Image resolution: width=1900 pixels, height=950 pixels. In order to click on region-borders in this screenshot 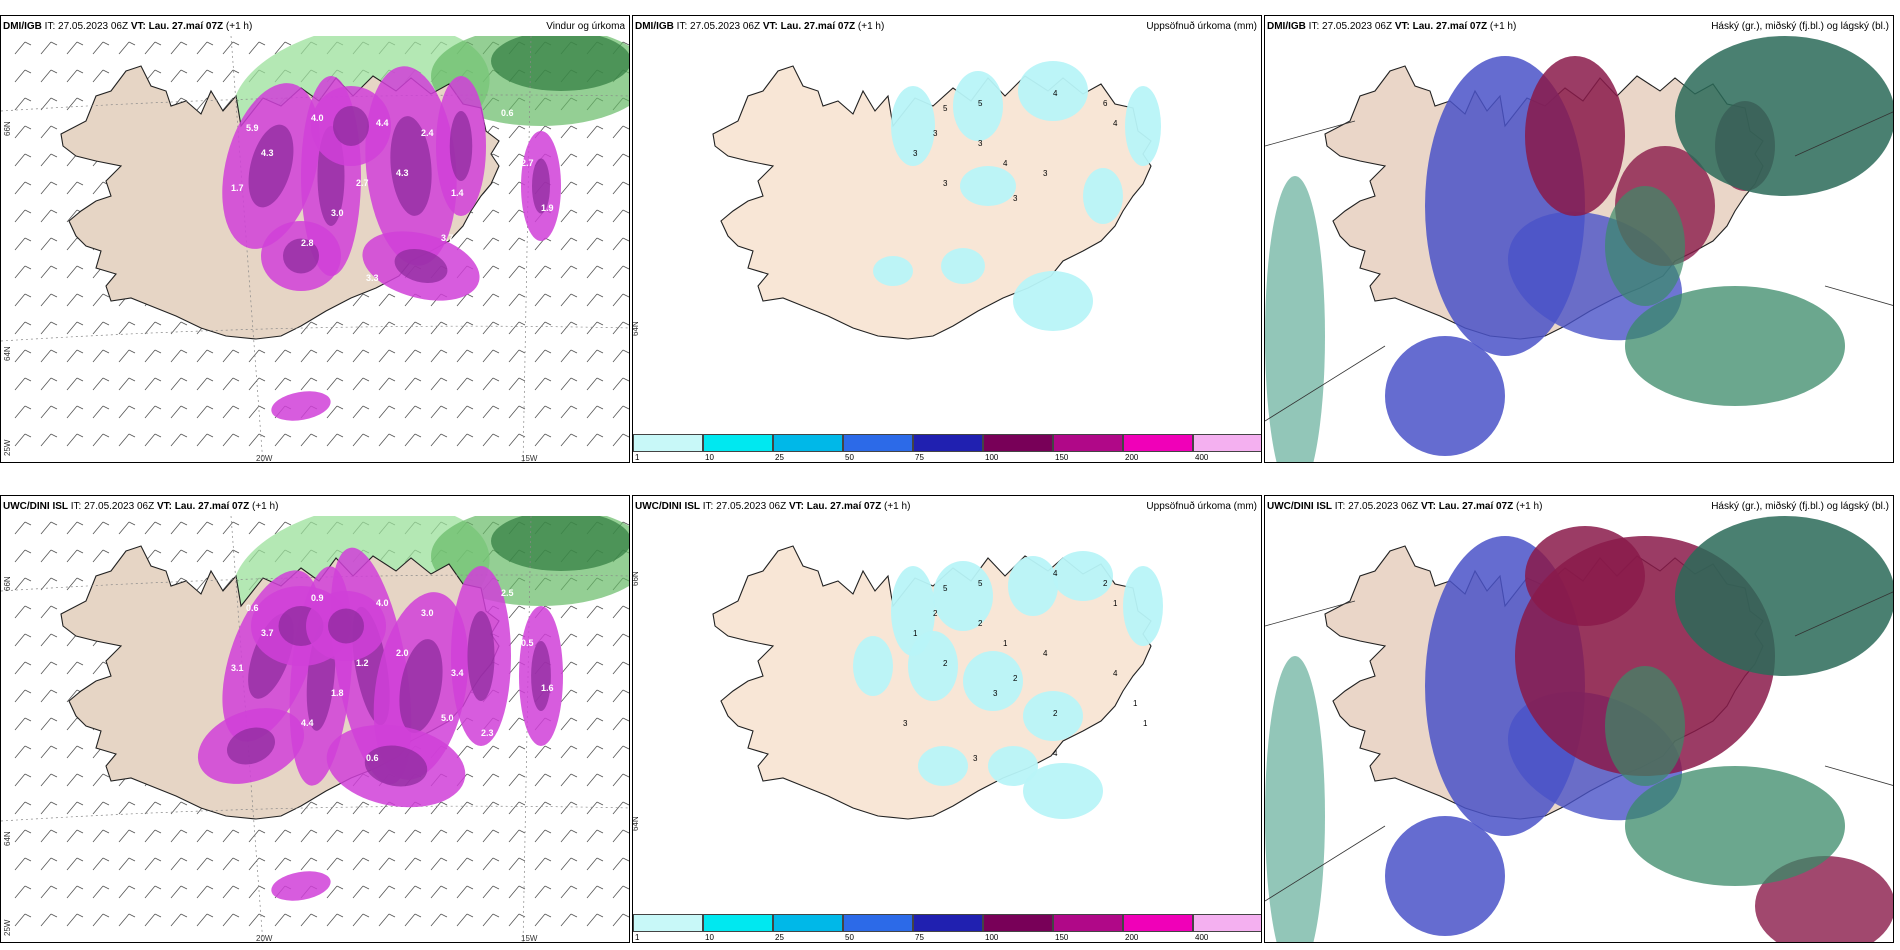, I will do `click(1579, 746)`.